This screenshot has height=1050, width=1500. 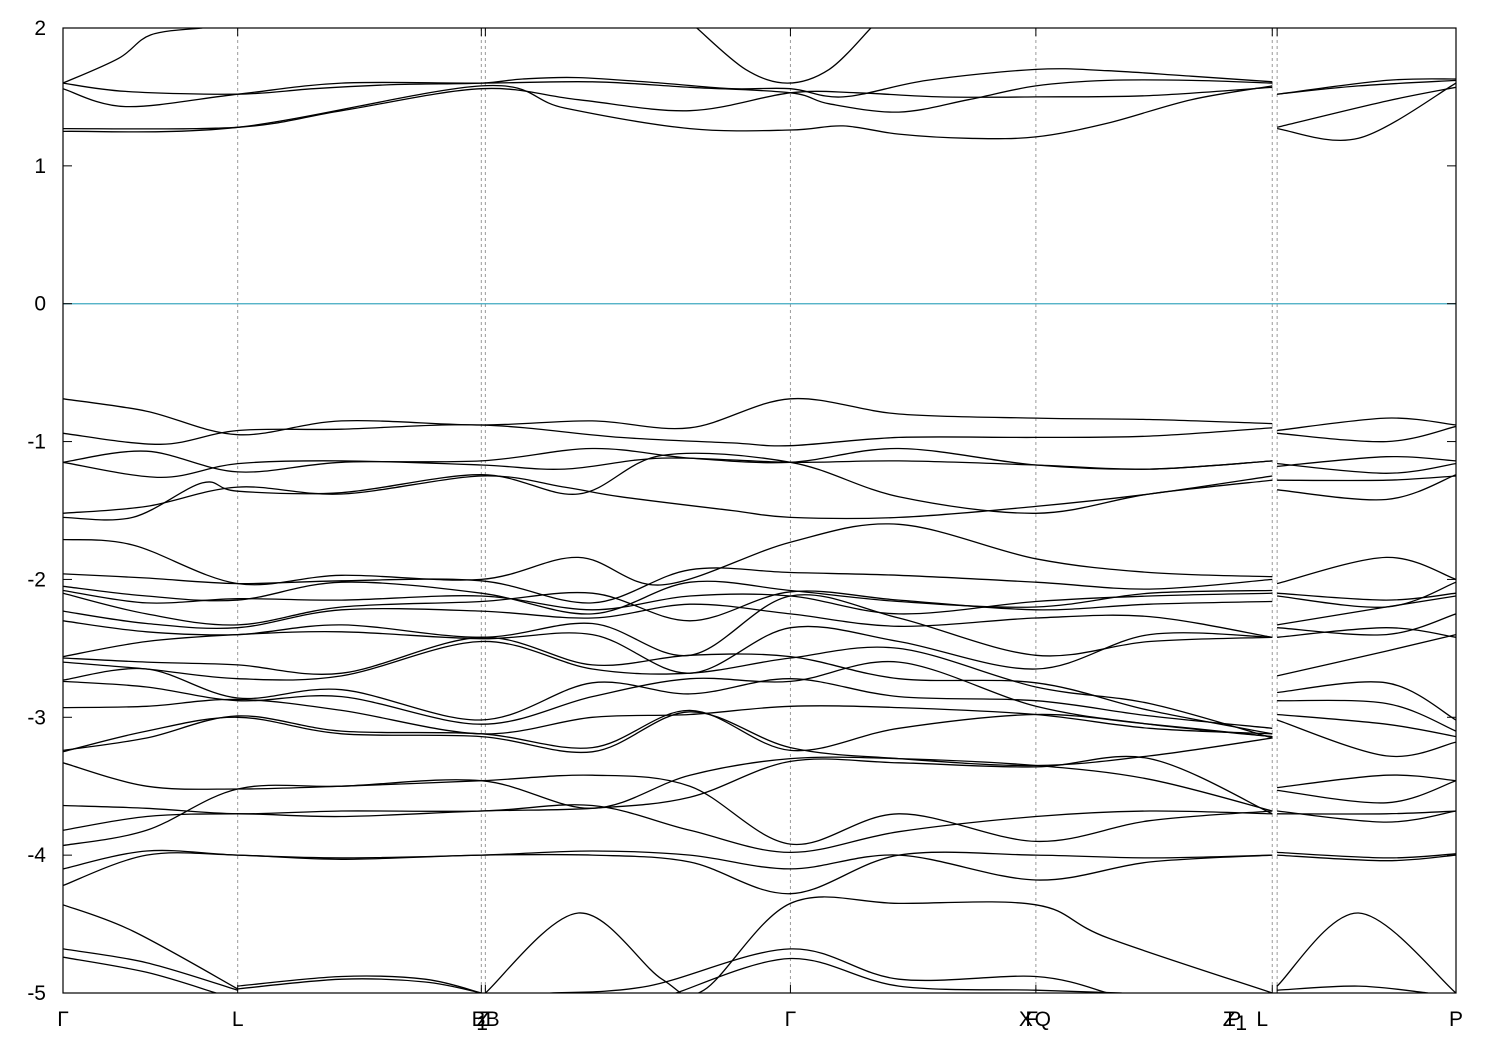 What do you see at coordinates (40, 166) in the screenshot?
I see `y-tick-label: 1` at bounding box center [40, 166].